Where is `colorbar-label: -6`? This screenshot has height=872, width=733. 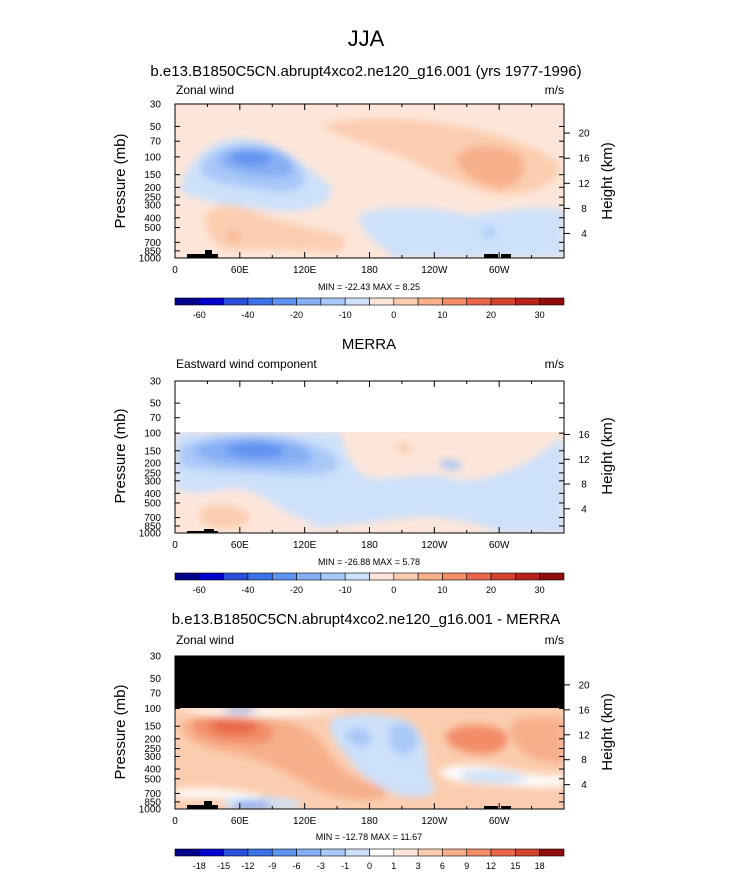 colorbar-label: -6 is located at coordinates (297, 866).